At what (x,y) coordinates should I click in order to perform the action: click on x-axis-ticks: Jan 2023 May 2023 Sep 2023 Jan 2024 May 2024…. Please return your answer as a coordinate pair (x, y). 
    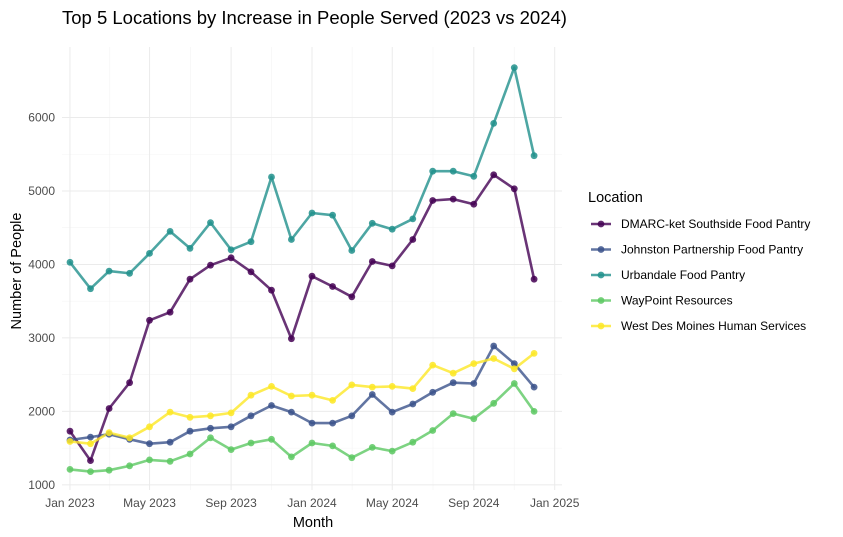
    Looking at the image, I should click on (312, 503).